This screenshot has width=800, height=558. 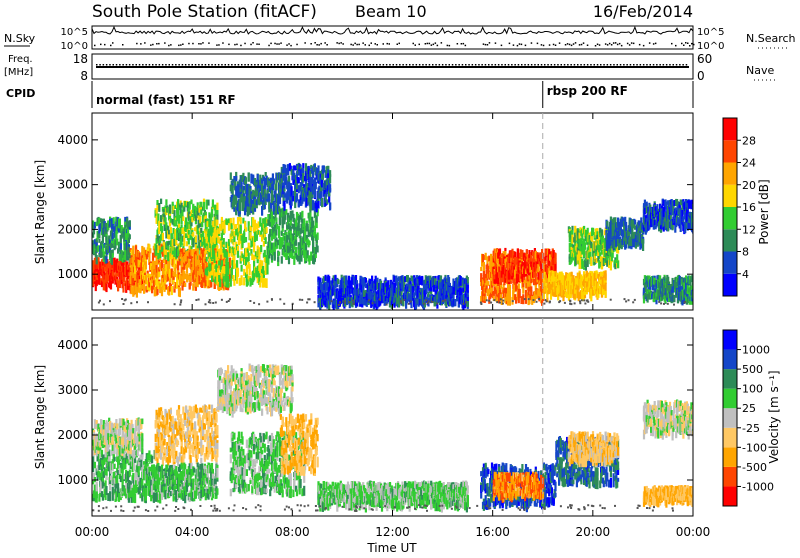 I want to click on freq-label-line2: [MHz], so click(x=18, y=72).